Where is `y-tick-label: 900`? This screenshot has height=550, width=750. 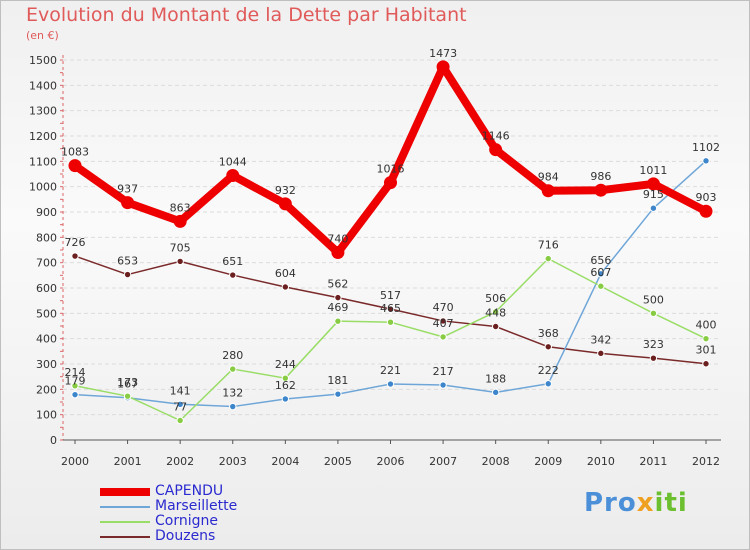
y-tick-label: 900 is located at coordinates (46, 212).